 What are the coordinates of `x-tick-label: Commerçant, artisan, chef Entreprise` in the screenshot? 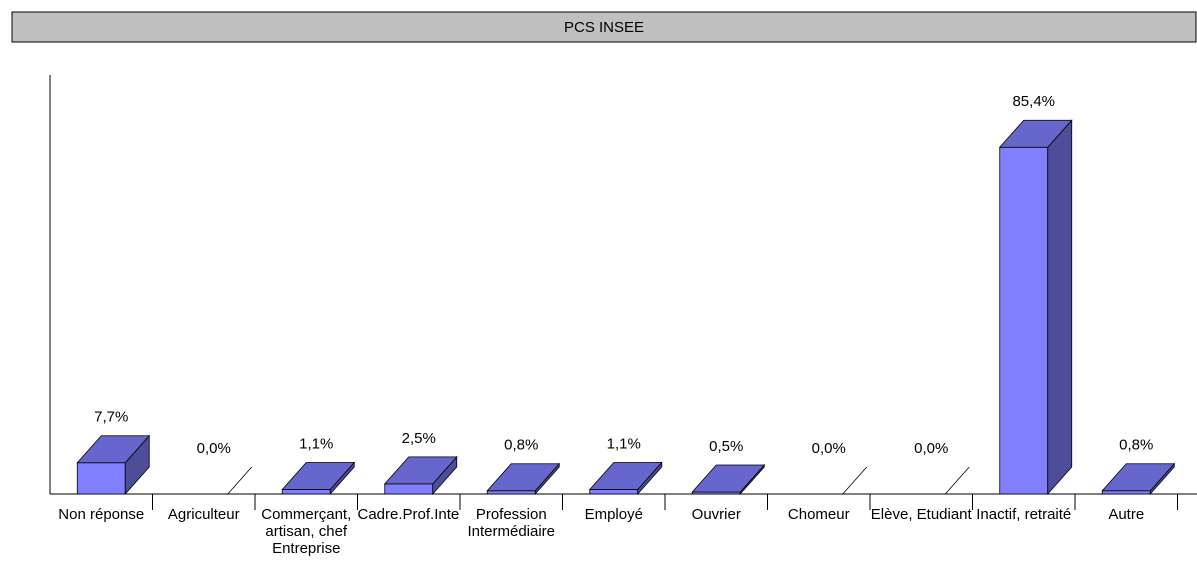 It's located at (306, 531).